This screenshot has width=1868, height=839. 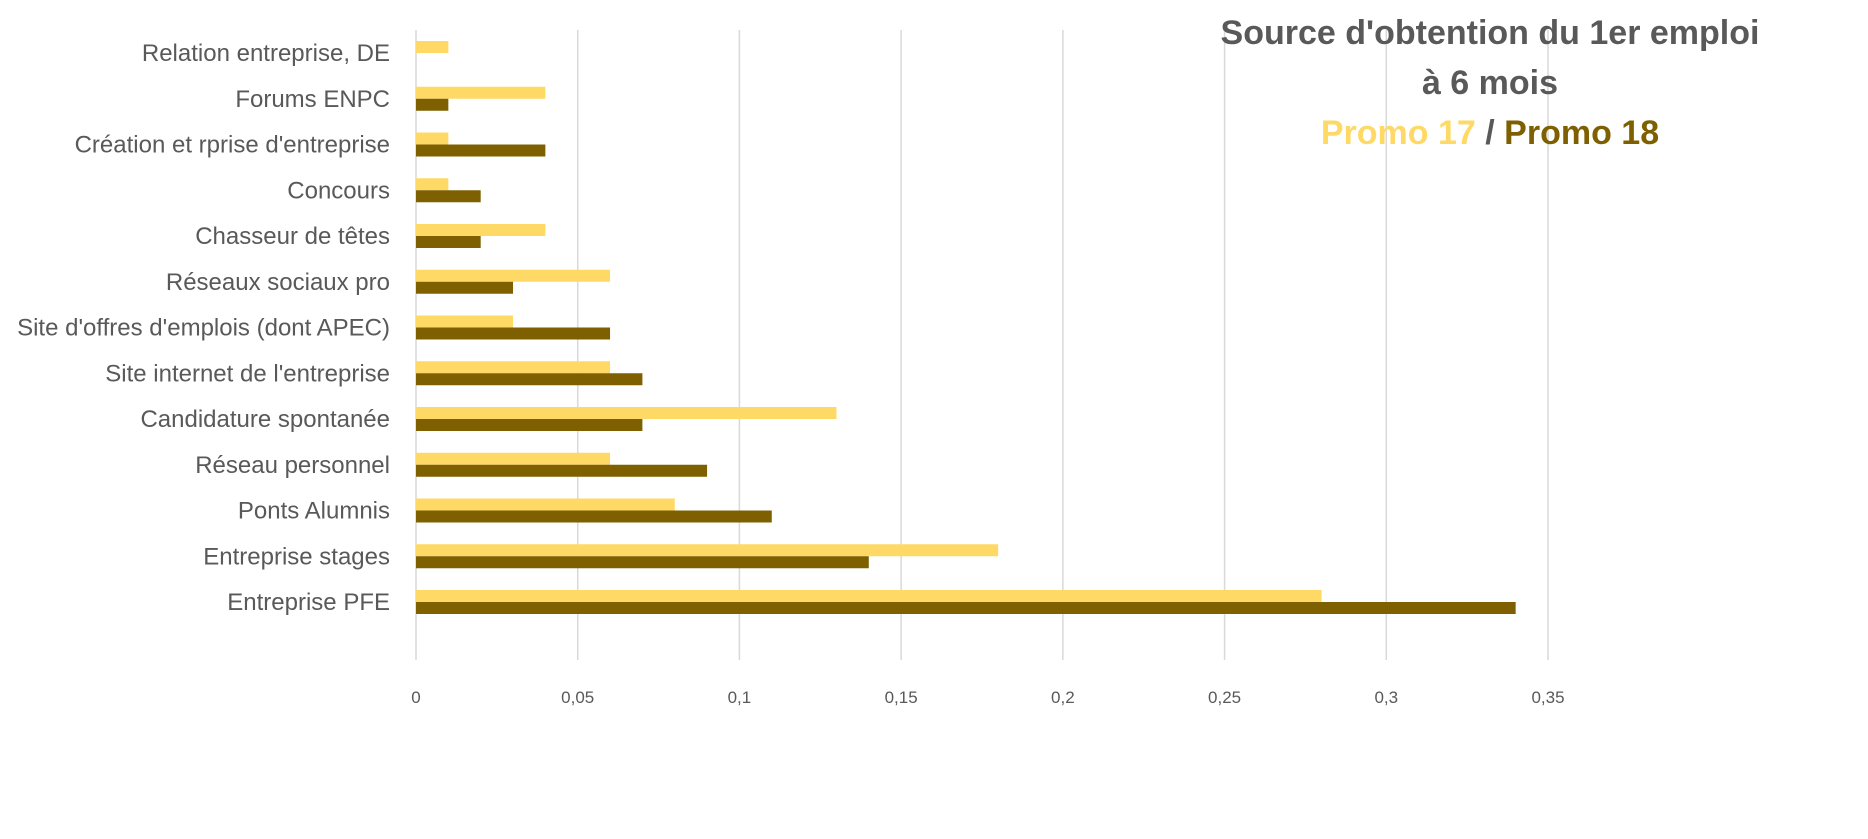 What do you see at coordinates (1398, 133) in the screenshot?
I see `legend-promo17: Promo 17` at bounding box center [1398, 133].